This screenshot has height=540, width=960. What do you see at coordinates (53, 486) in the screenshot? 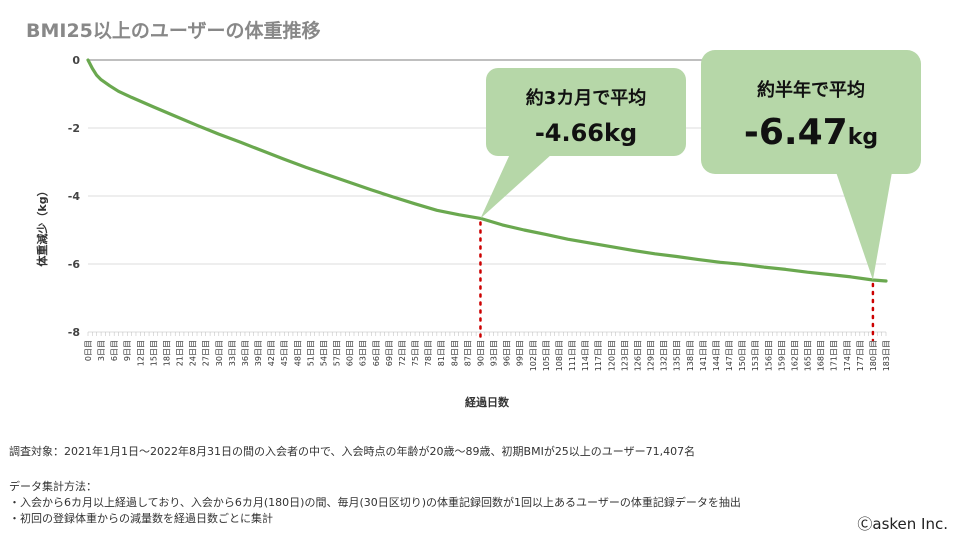
I see `method-title: データ集計方法：` at bounding box center [53, 486].